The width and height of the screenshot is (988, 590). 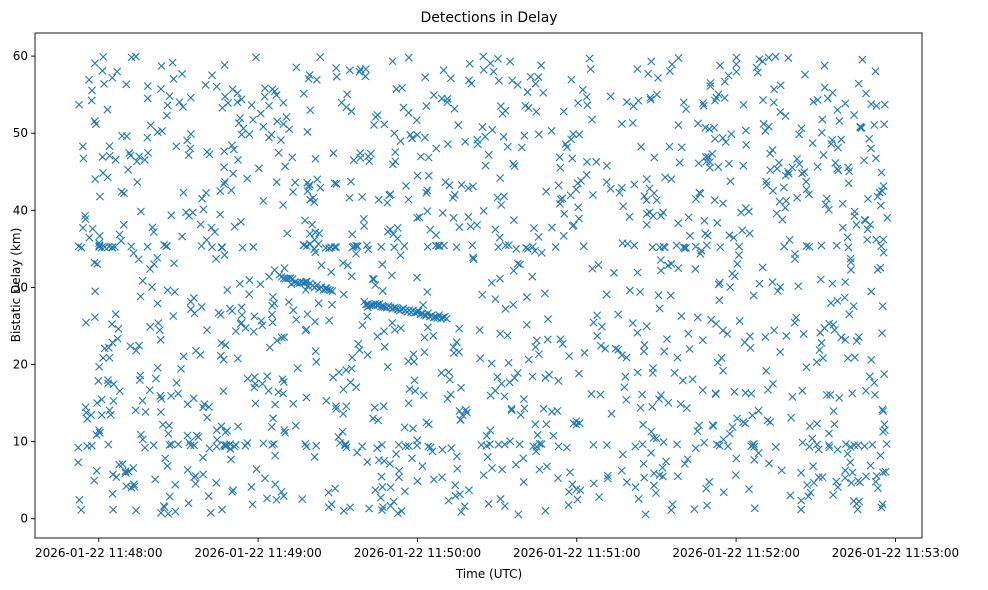 What do you see at coordinates (417, 553) in the screenshot?
I see `x-tick-label: 2026-01-22 11:50:00` at bounding box center [417, 553].